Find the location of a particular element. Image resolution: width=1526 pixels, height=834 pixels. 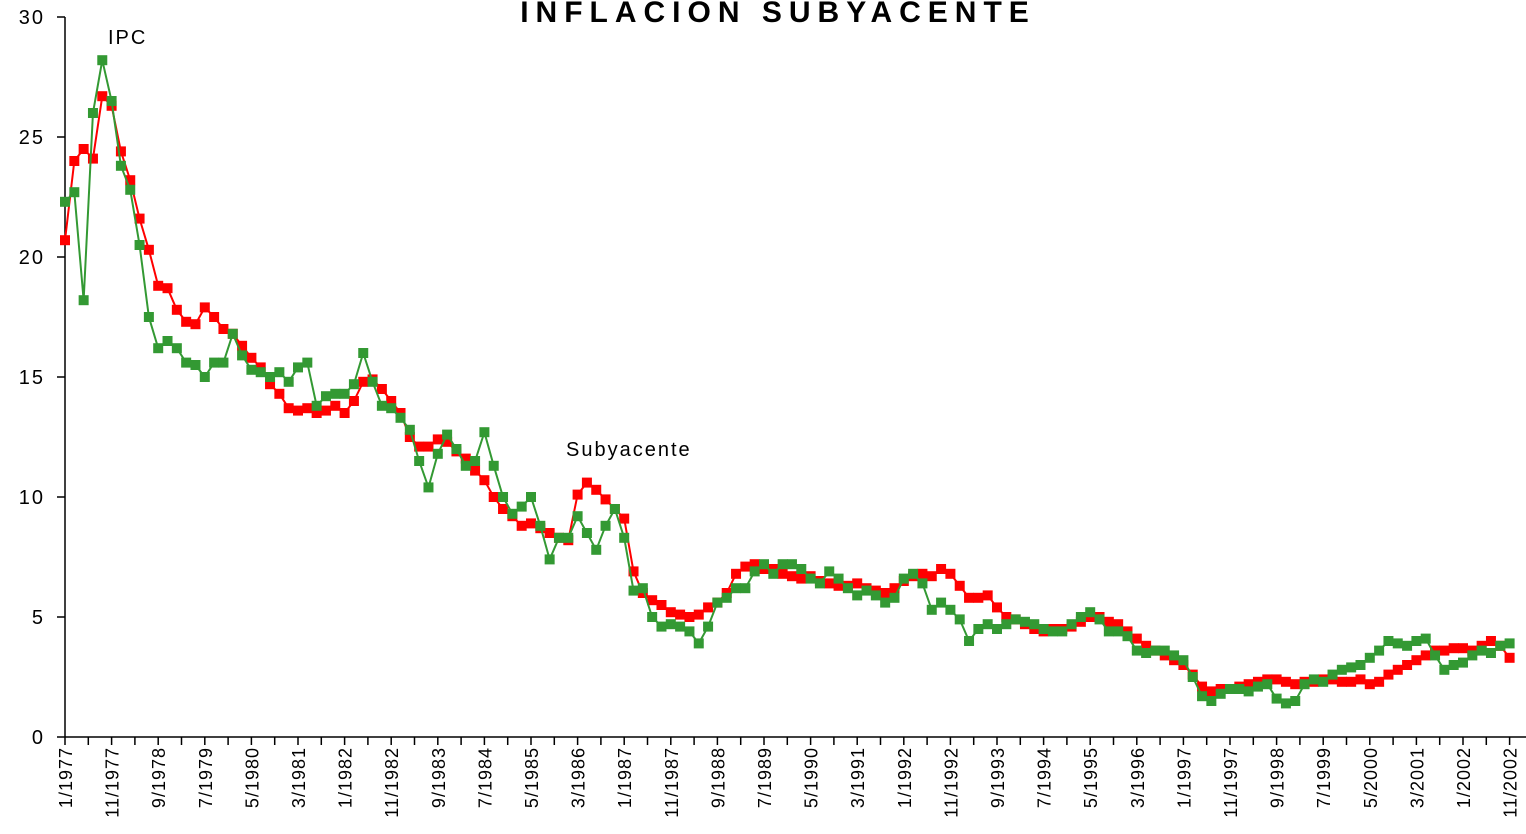

y-tick-label: 5 is located at coordinates (38, 618).